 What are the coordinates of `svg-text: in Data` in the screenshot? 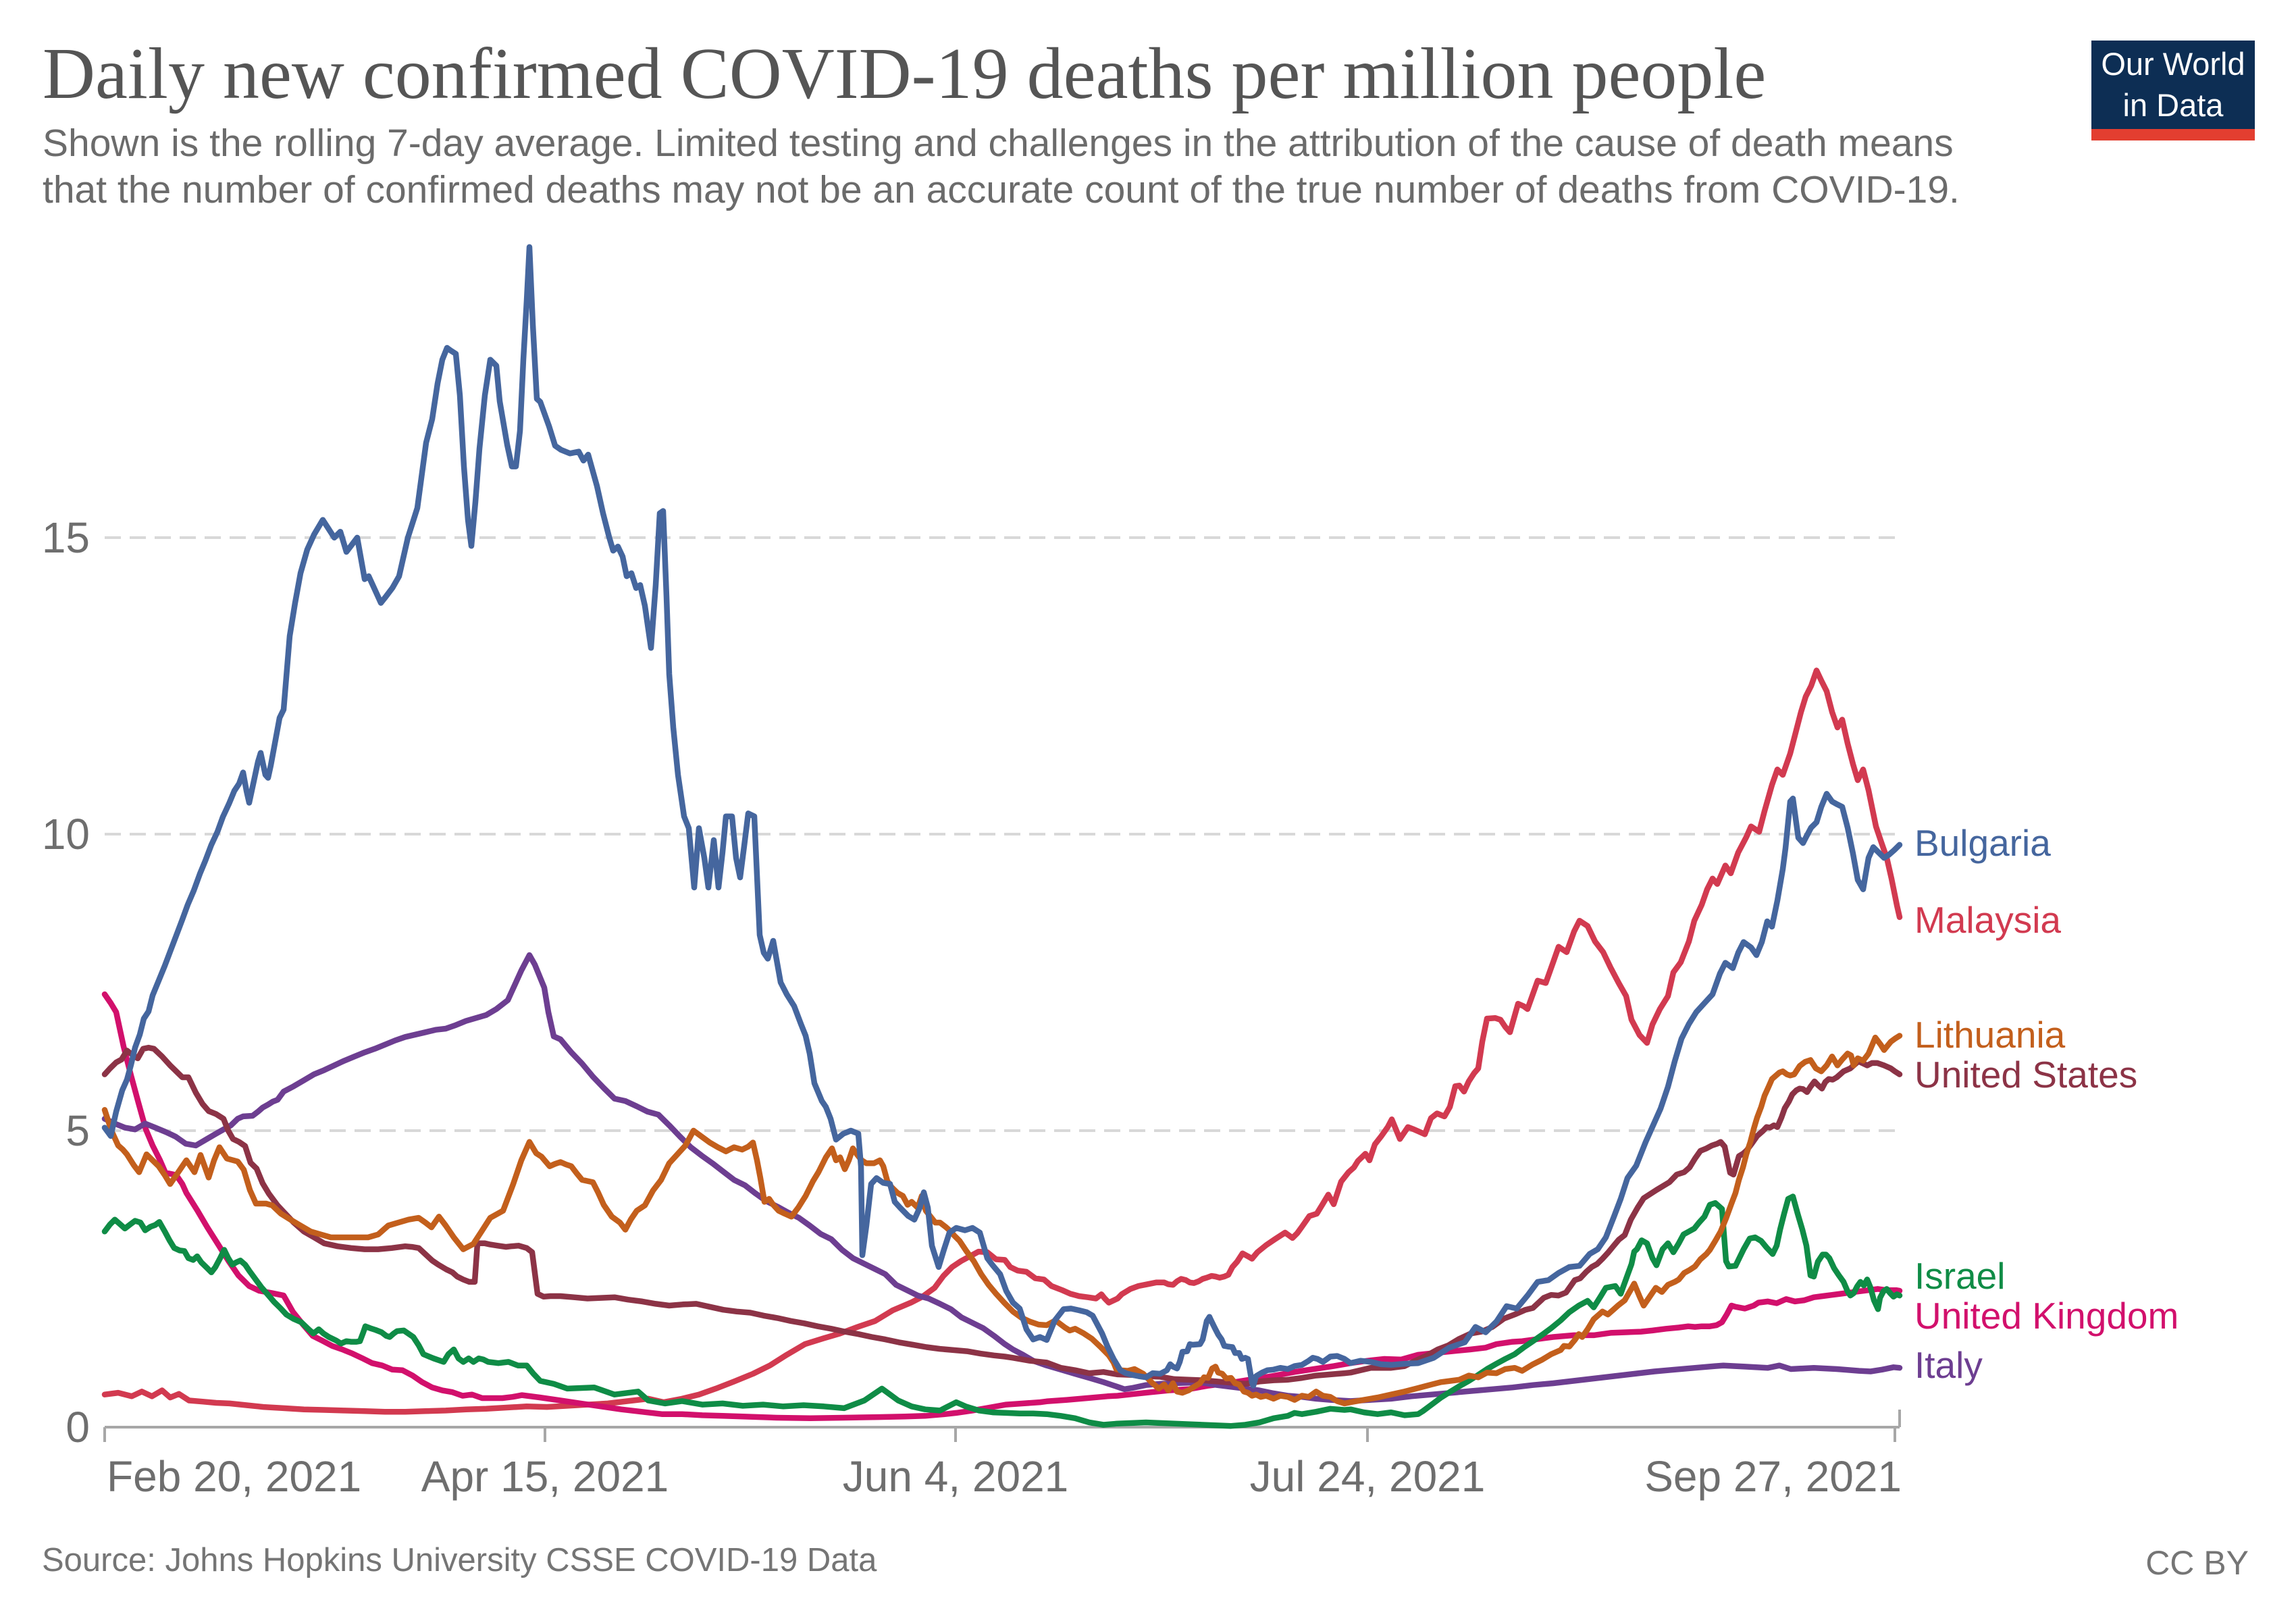 It's located at (2173, 105).